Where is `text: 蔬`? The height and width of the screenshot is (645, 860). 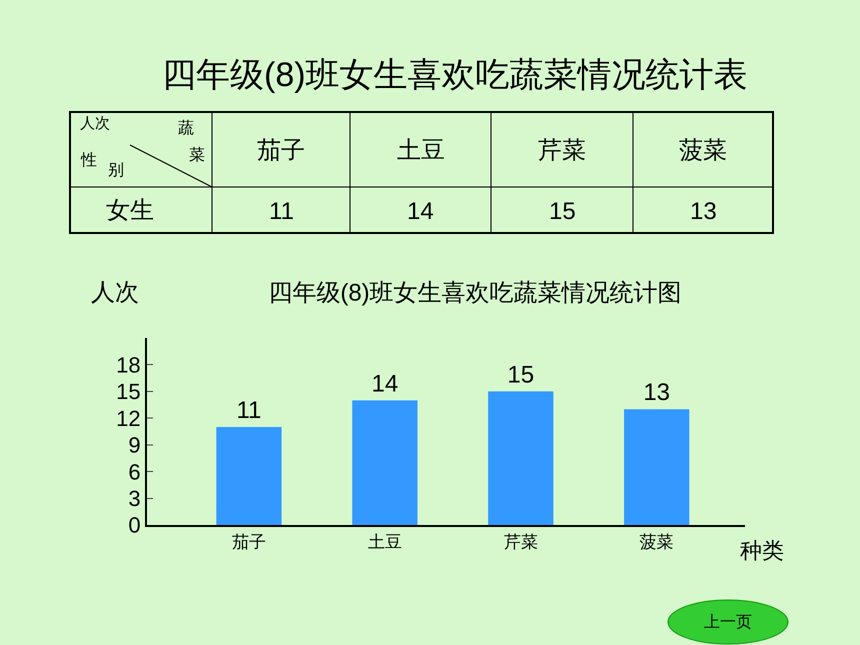 text: 蔬 is located at coordinates (186, 128).